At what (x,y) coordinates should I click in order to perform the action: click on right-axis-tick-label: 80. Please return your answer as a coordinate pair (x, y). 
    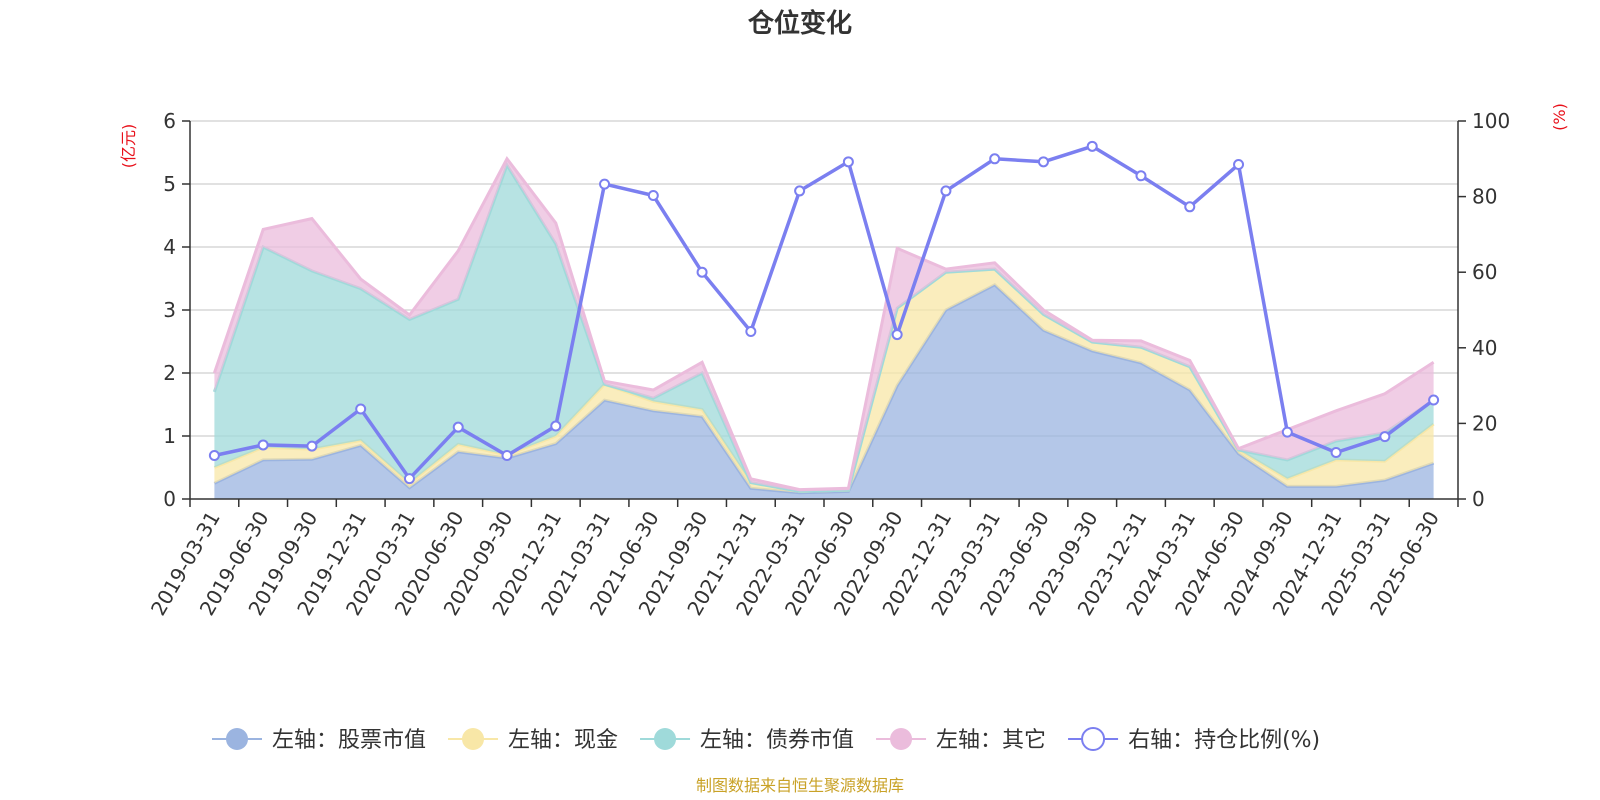
    Looking at the image, I should click on (1484, 197).